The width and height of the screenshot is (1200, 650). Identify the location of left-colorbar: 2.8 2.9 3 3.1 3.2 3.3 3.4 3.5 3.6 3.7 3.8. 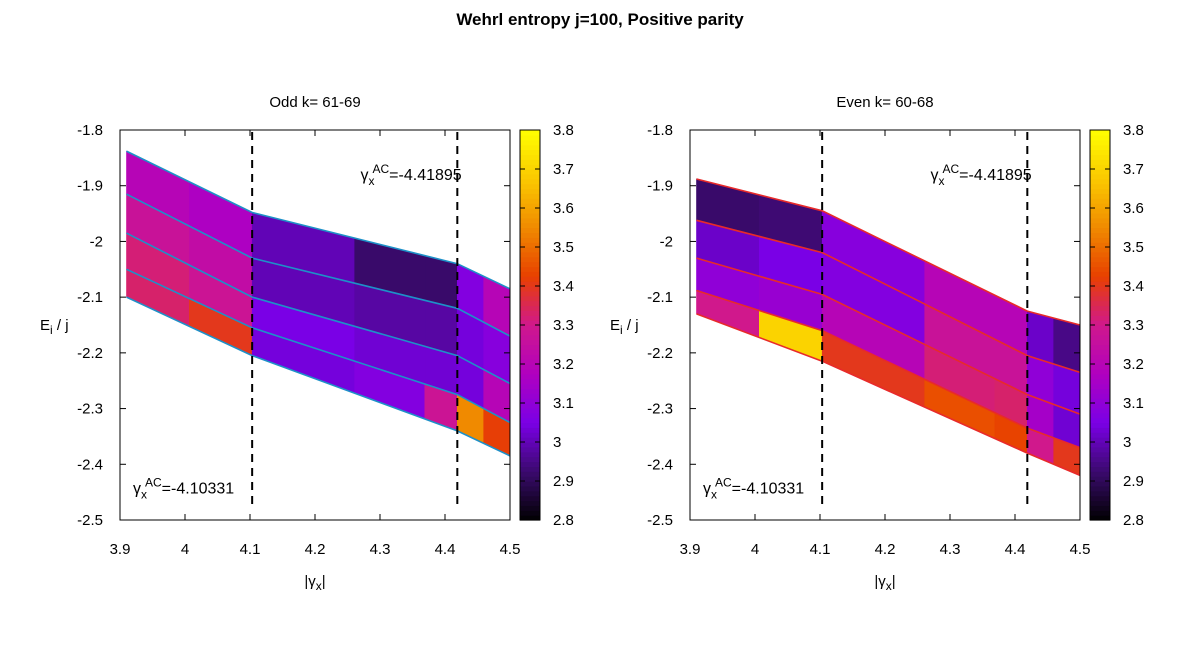
(546, 325).